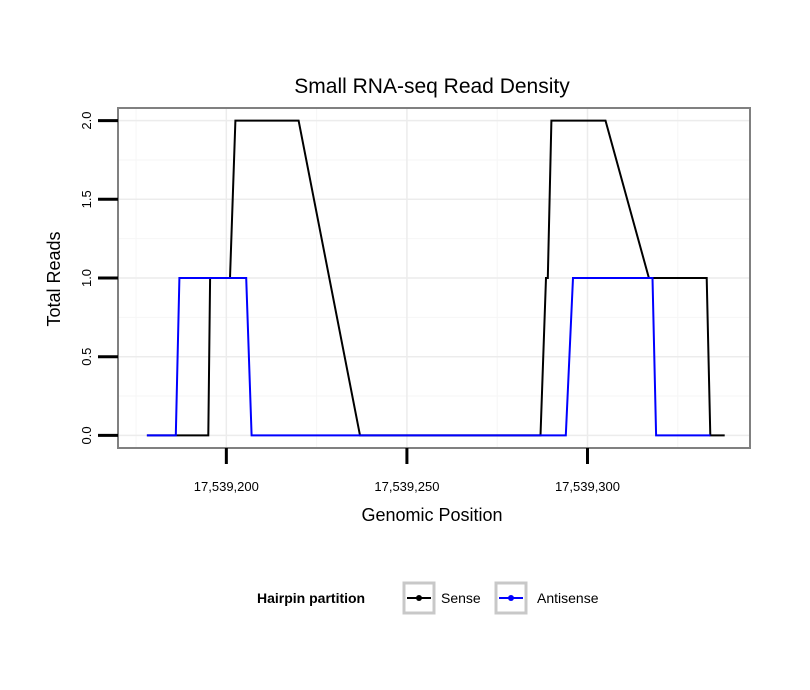  What do you see at coordinates (86, 278) in the screenshot?
I see `y-tick-label: 1.0` at bounding box center [86, 278].